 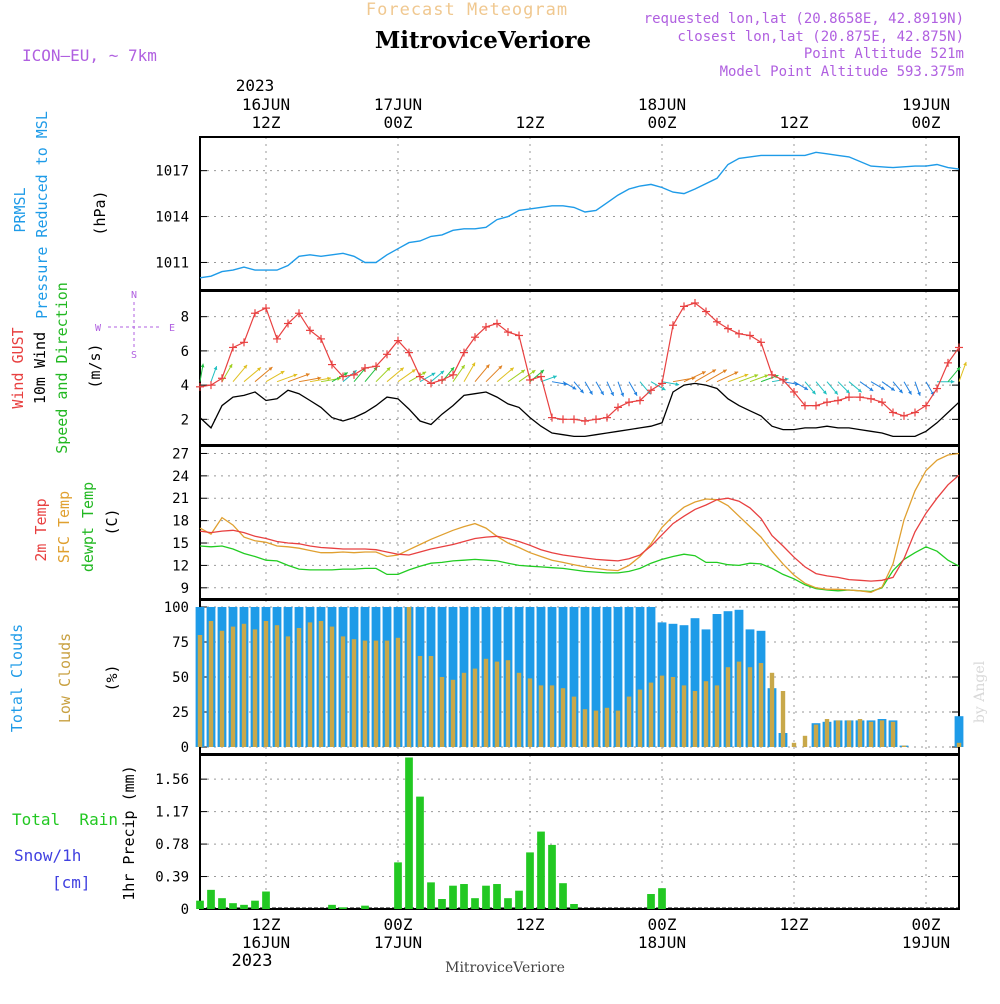 What do you see at coordinates (185, 910) in the screenshot?
I see `y-tick-label: 0` at bounding box center [185, 910].